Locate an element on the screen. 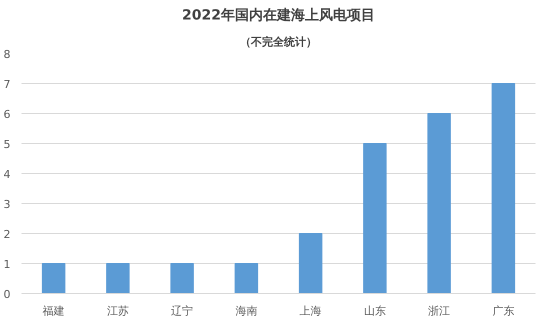 This screenshot has width=550, height=330. x-tick-label: 上海 is located at coordinates (311, 311).